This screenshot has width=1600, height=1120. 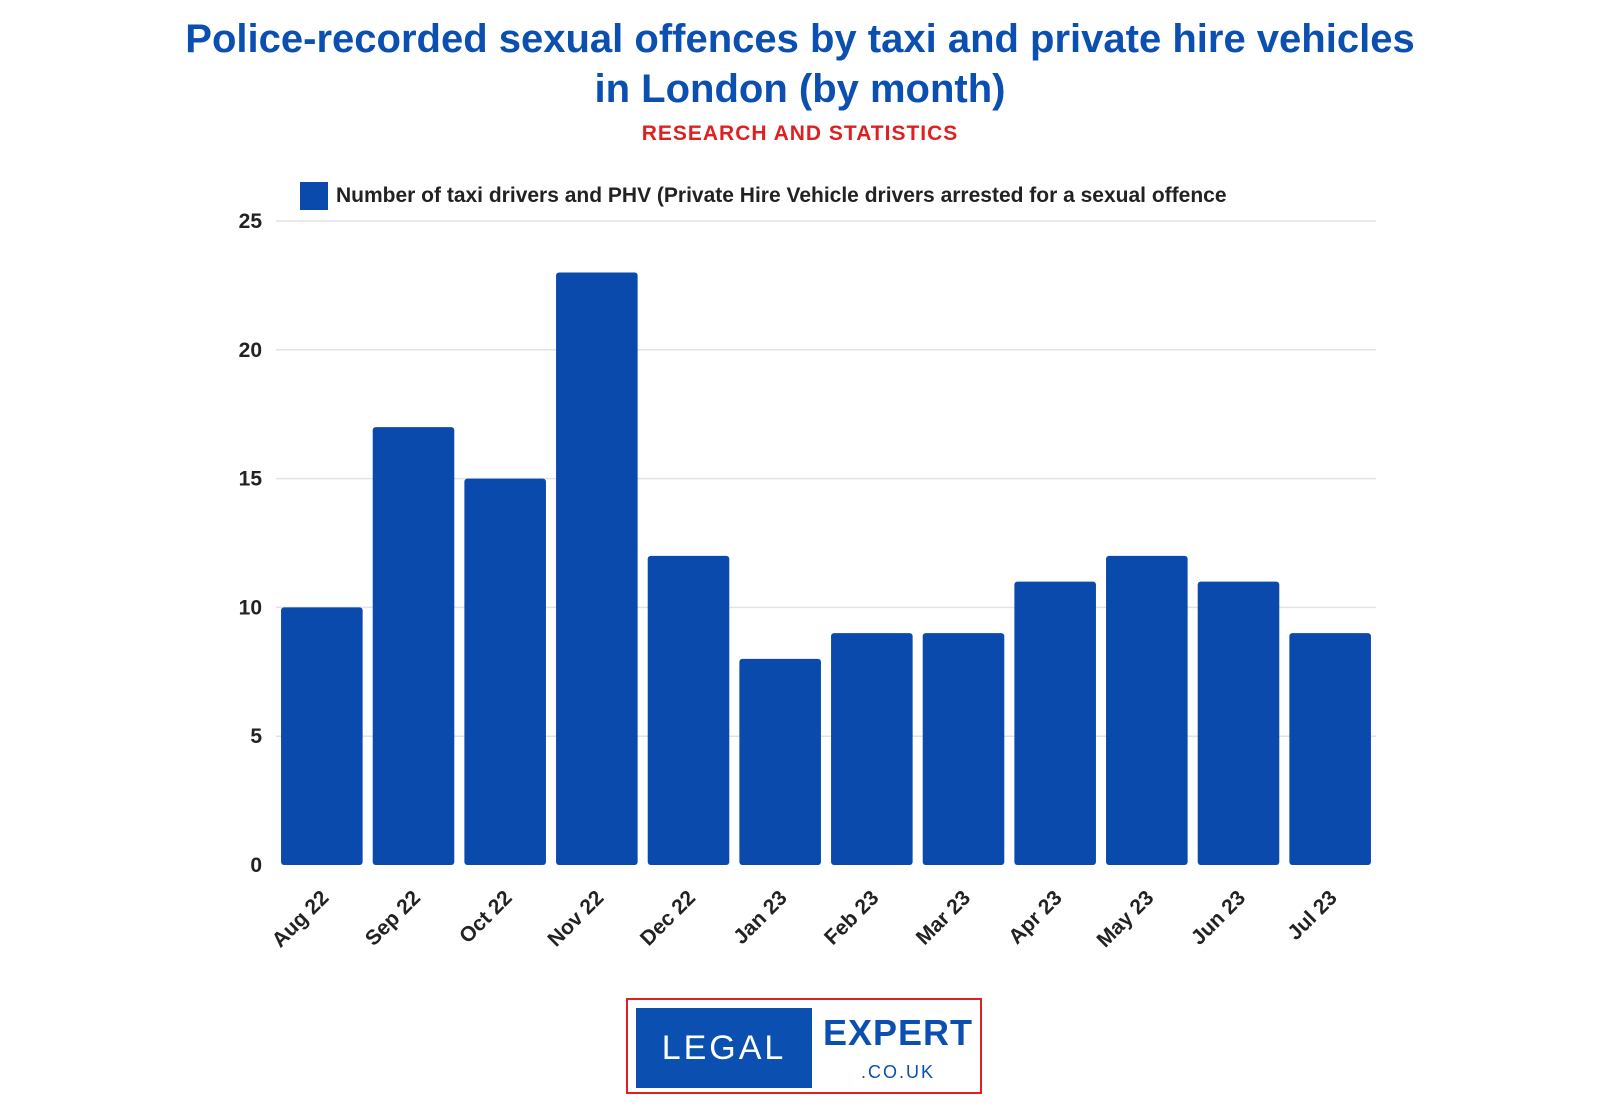 What do you see at coordinates (486, 917) in the screenshot?
I see `x-tick-label: Oct 22` at bounding box center [486, 917].